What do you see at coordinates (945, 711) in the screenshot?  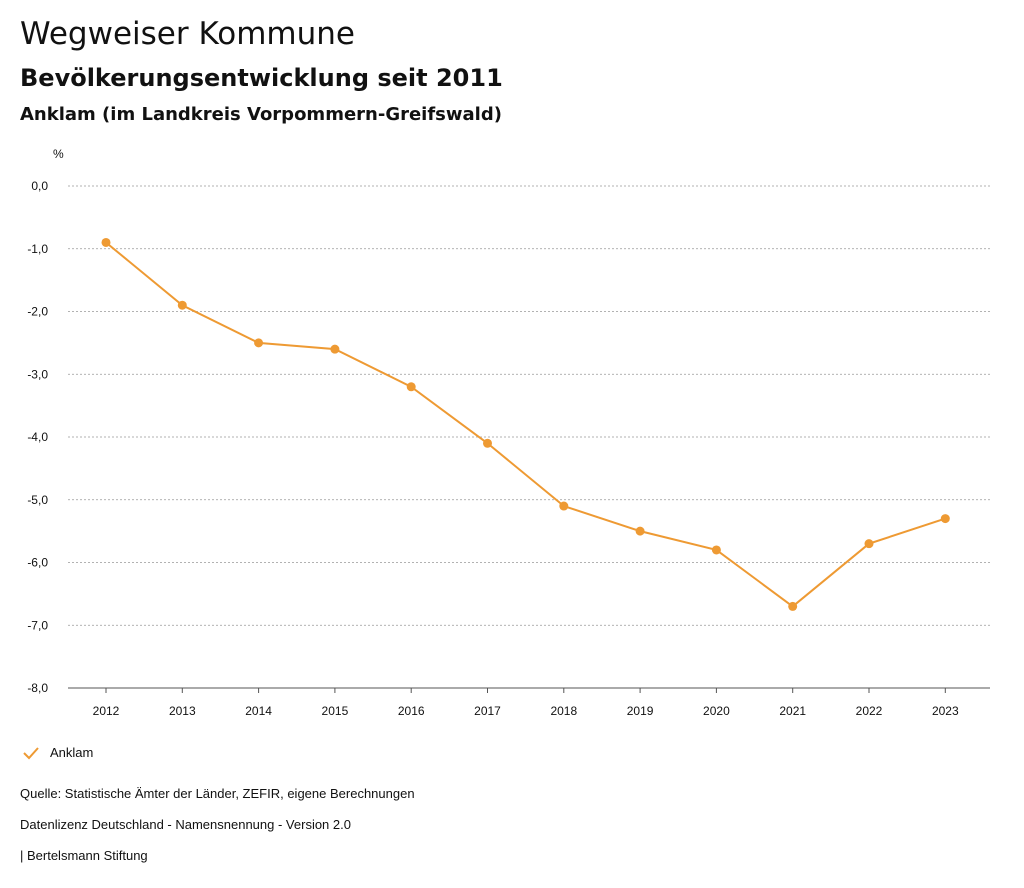 I see `x-tick-label: 2023` at bounding box center [945, 711].